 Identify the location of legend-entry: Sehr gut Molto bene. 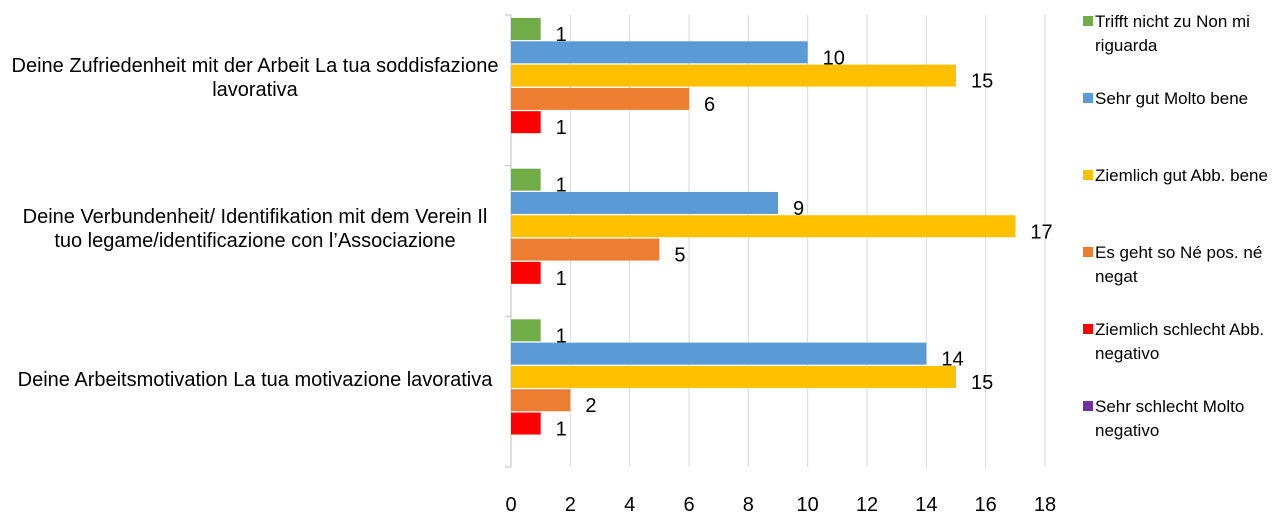
(1180, 99).